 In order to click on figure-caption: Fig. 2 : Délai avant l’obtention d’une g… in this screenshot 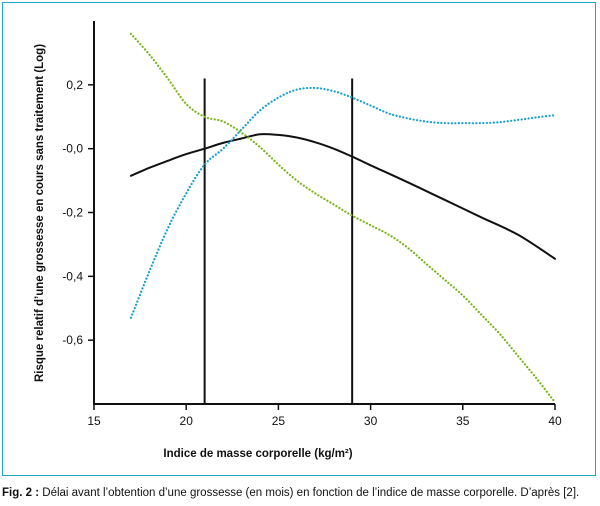, I will do `click(300, 493)`.